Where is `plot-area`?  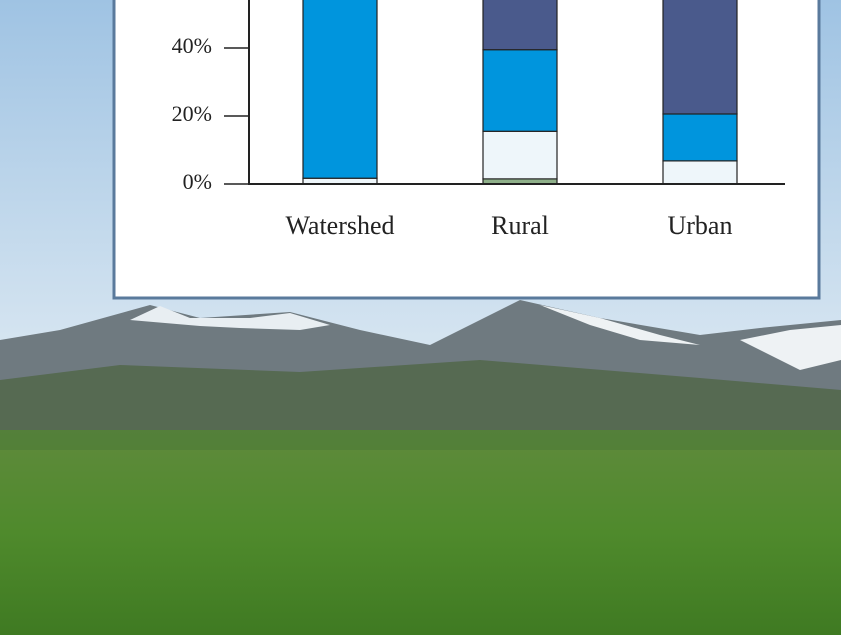 plot-area is located at coordinates (520, 92).